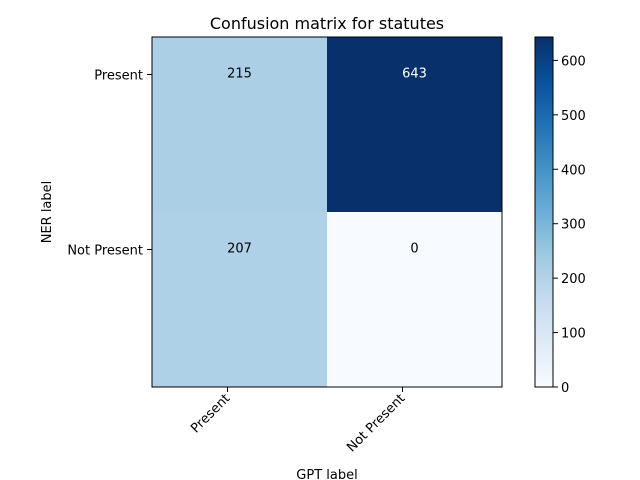 The width and height of the screenshot is (640, 480). What do you see at coordinates (210, 413) in the screenshot?
I see `x-tick-label: Present` at bounding box center [210, 413].